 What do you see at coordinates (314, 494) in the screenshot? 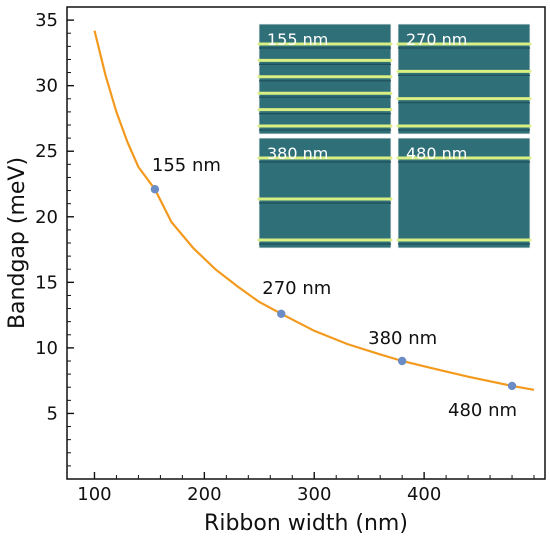
I see `x-tick-label: 300` at bounding box center [314, 494].